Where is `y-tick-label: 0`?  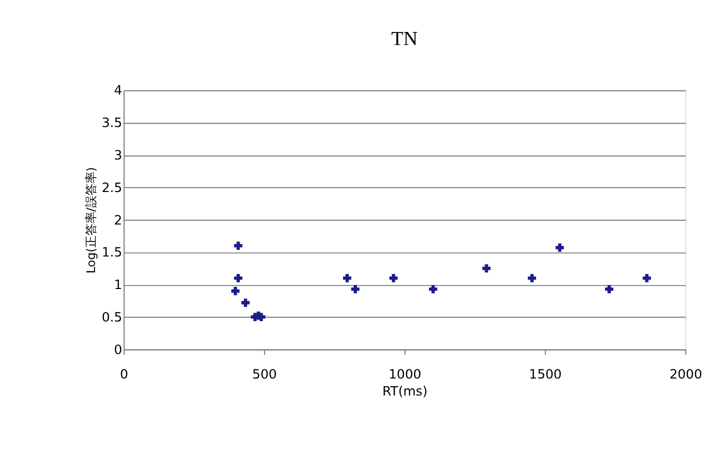 y-tick-label: 0 is located at coordinates (118, 350).